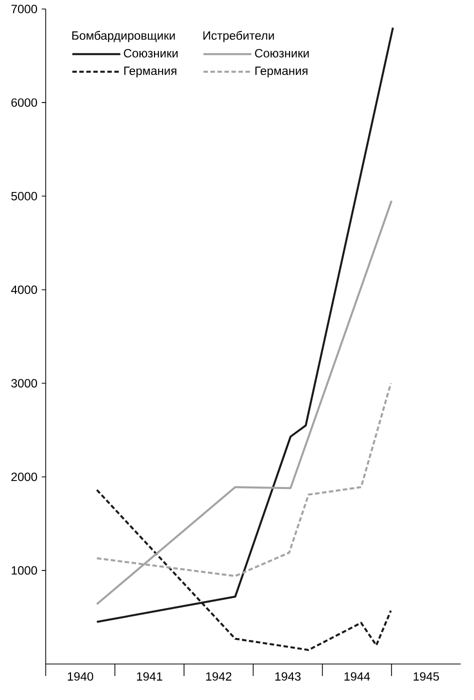 This screenshot has height=700, width=474. Describe the element at coordinates (25, 570) in the screenshot. I see `y-tick-label: 1000` at that location.